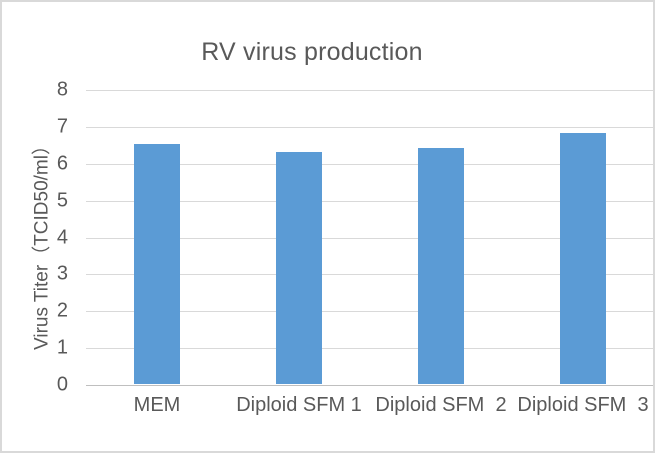 The width and height of the screenshot is (655, 453). What do you see at coordinates (157, 405) in the screenshot?
I see `x-axis-tick-label: MEM` at bounding box center [157, 405].